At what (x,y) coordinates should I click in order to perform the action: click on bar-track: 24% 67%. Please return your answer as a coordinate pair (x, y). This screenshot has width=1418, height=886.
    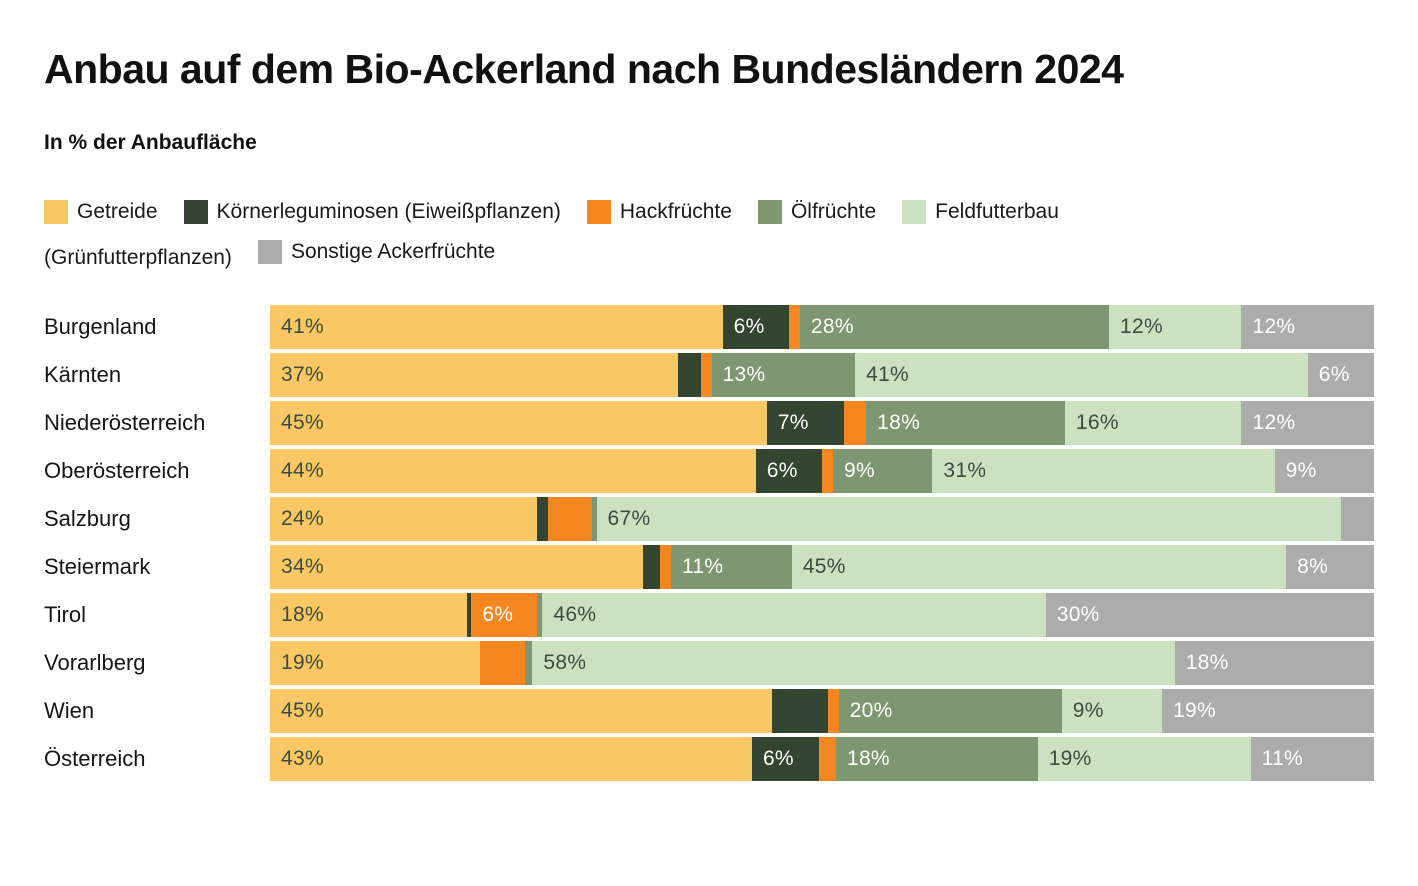
    Looking at the image, I should click on (822, 519).